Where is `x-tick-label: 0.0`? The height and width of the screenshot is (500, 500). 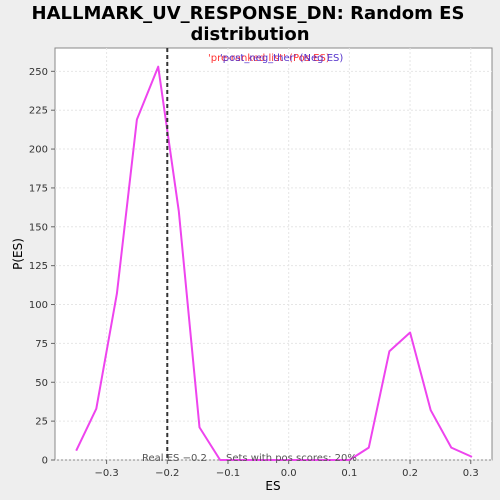
x-tick-label: 0.0 is located at coordinates (289, 473).